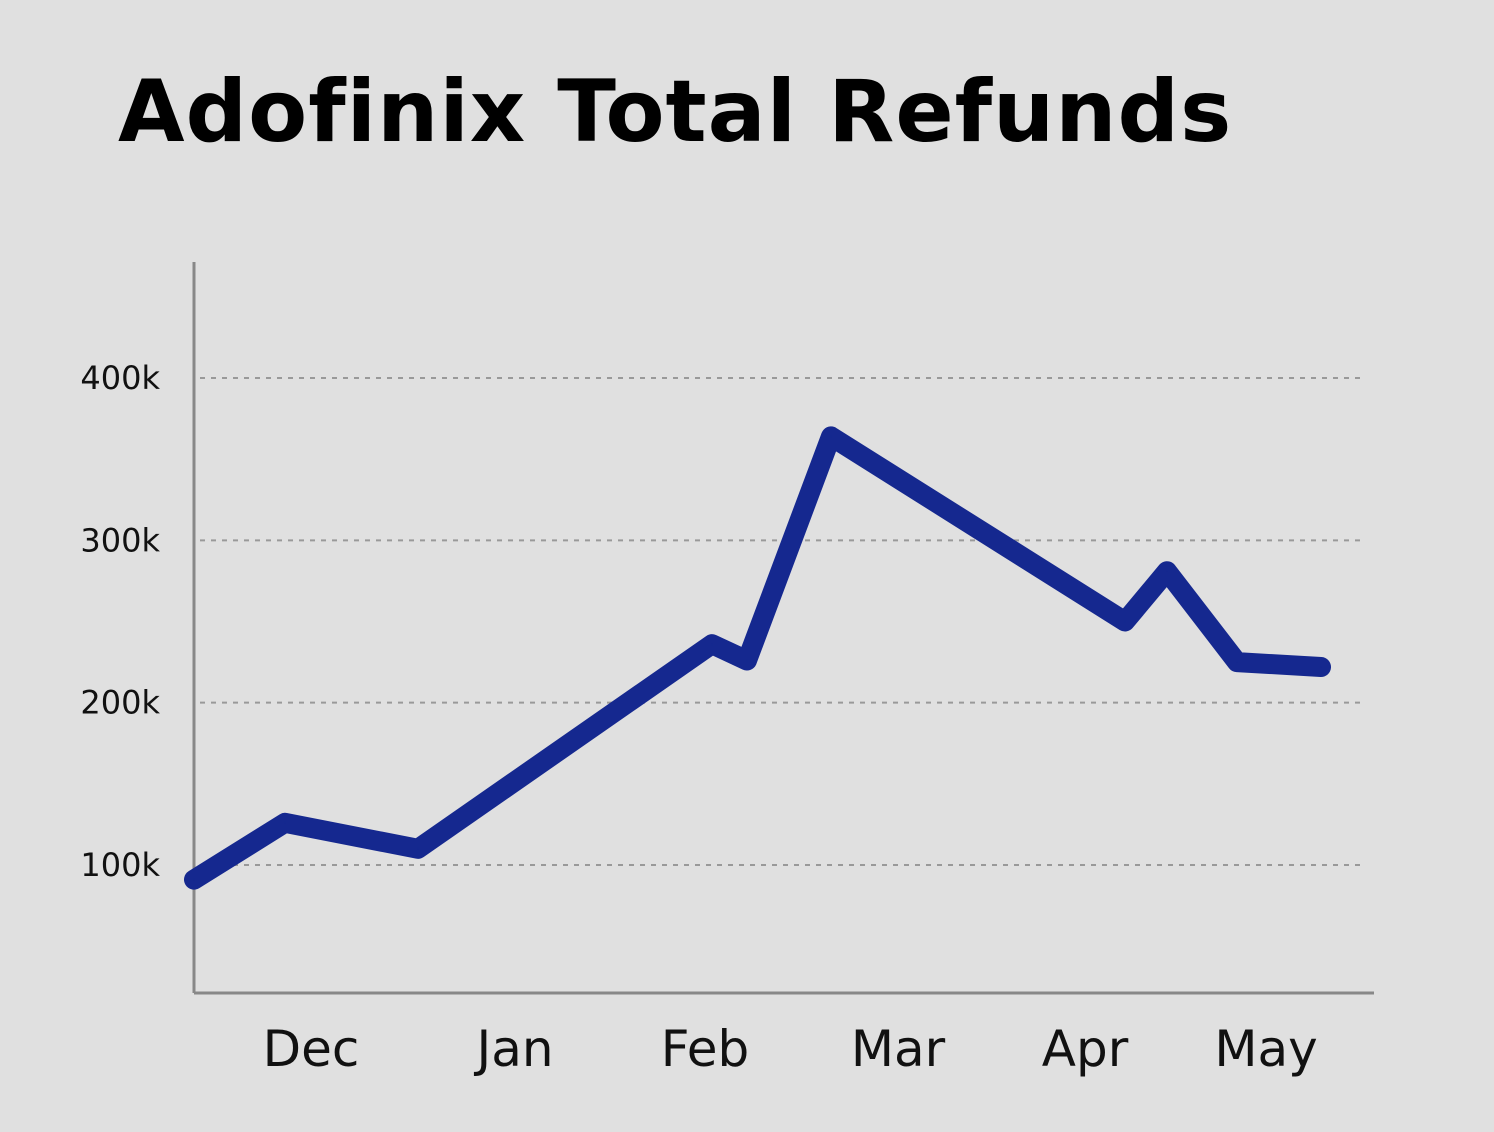 The width and height of the screenshot is (1494, 1132). I want to click on y-tick-labels: 100k 200k 300k 400k, so click(120, 621).